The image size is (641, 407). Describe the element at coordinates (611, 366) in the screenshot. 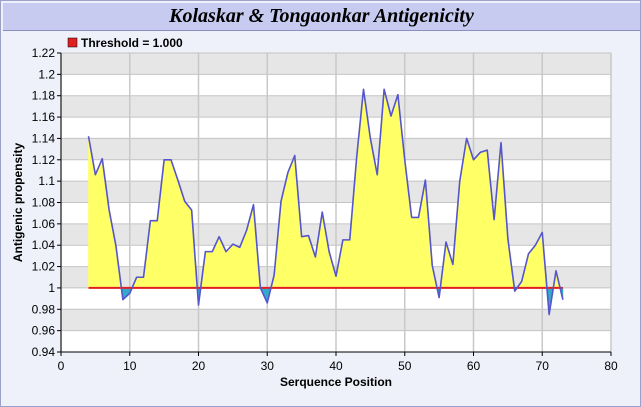

I see `x-tick-label: 80` at that location.